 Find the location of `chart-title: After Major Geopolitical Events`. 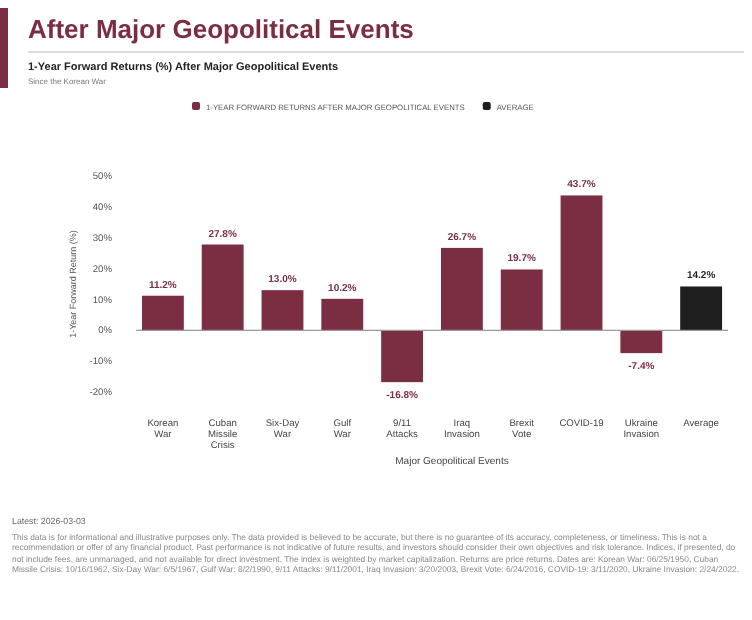

chart-title: After Major Geopolitical Events is located at coordinates (221, 29).